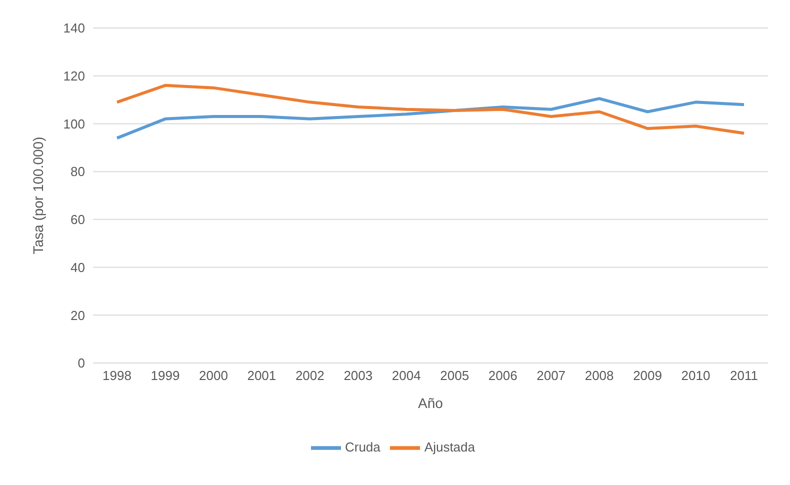 The width and height of the screenshot is (790, 485). Describe the element at coordinates (81, 363) in the screenshot. I see `y-tick-label: 0` at that location.